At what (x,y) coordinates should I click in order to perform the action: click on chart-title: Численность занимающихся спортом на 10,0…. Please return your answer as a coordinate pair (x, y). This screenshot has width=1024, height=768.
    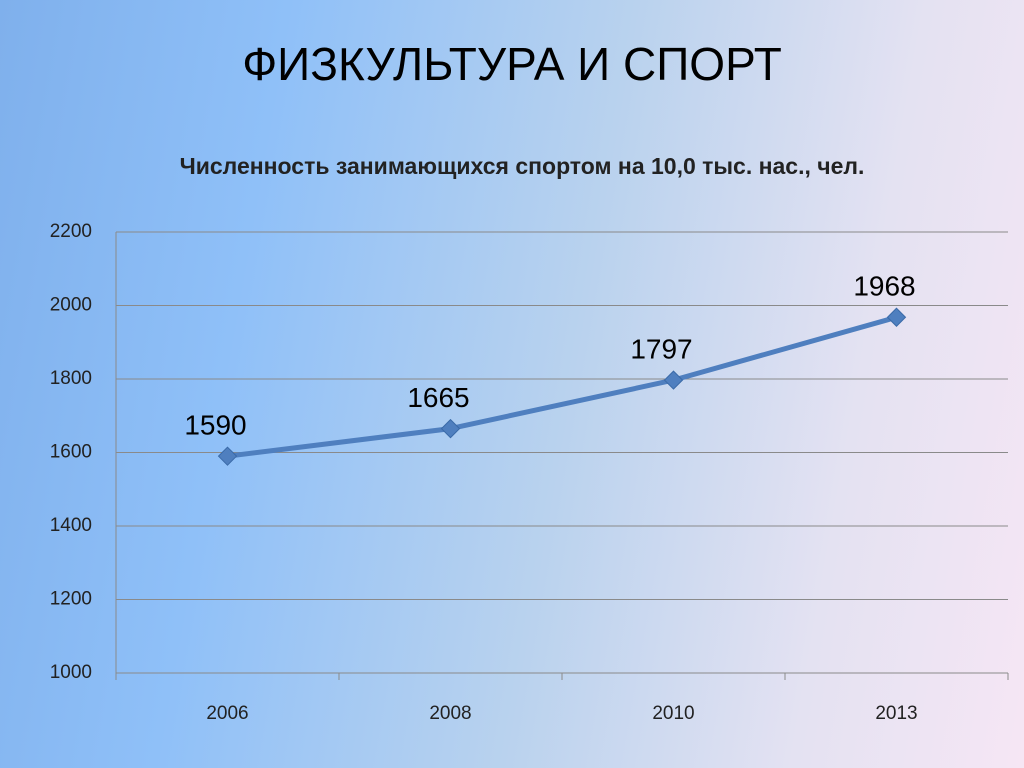
    Looking at the image, I should click on (522, 166).